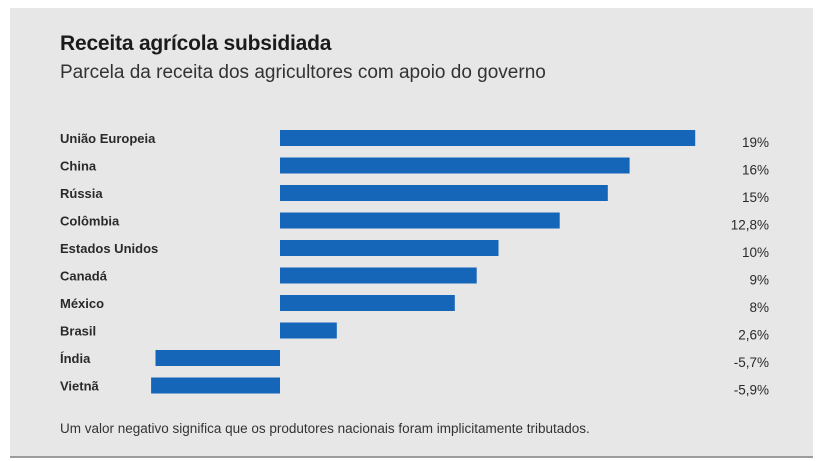 This screenshot has height=461, width=817. I want to click on value-label: 9%, so click(759, 280).